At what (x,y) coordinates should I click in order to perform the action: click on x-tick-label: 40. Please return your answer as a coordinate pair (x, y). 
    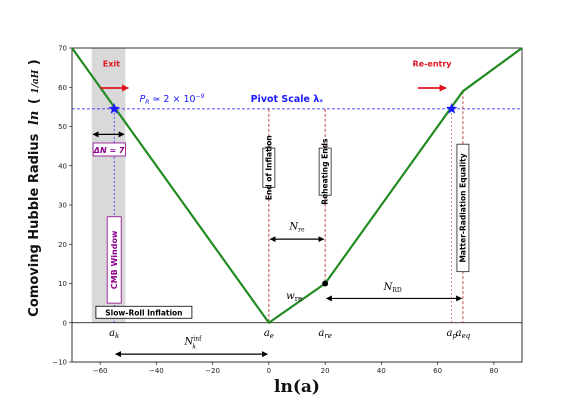
    Looking at the image, I should click on (381, 371).